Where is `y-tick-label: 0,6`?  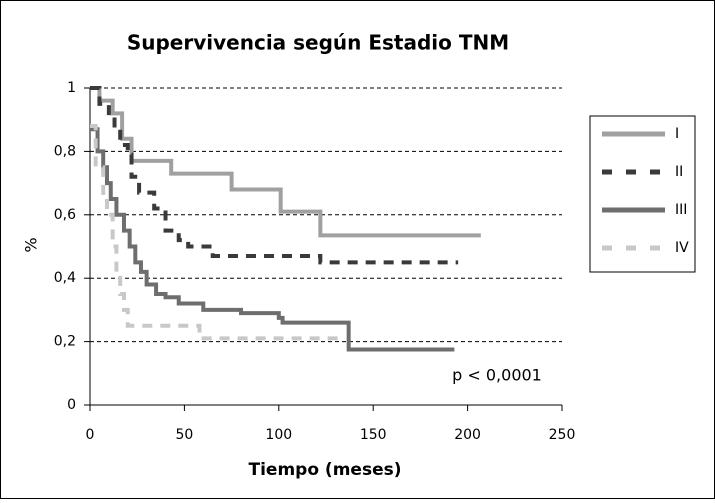 y-tick-label: 0,6 is located at coordinates (65, 215).